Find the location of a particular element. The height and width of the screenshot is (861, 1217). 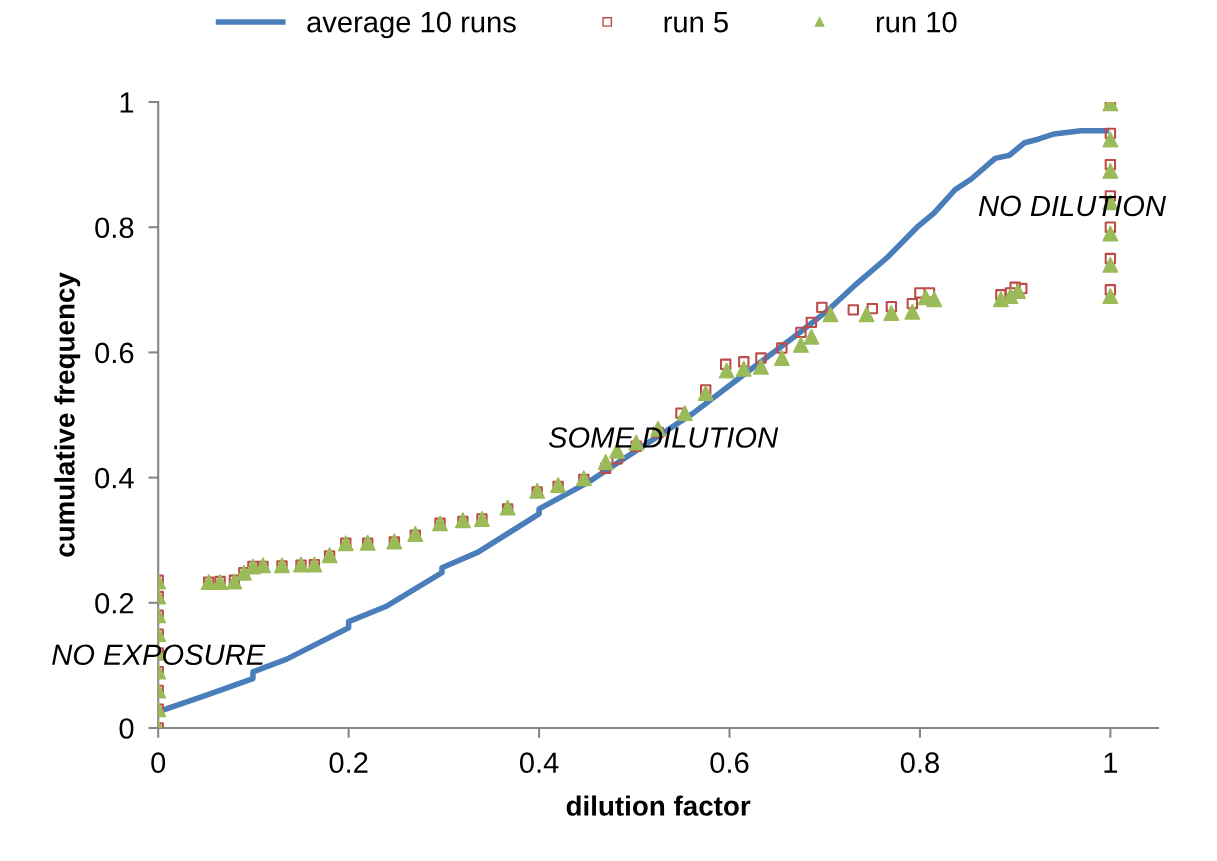

x-tick-label: 0.4 is located at coordinates (539, 763).